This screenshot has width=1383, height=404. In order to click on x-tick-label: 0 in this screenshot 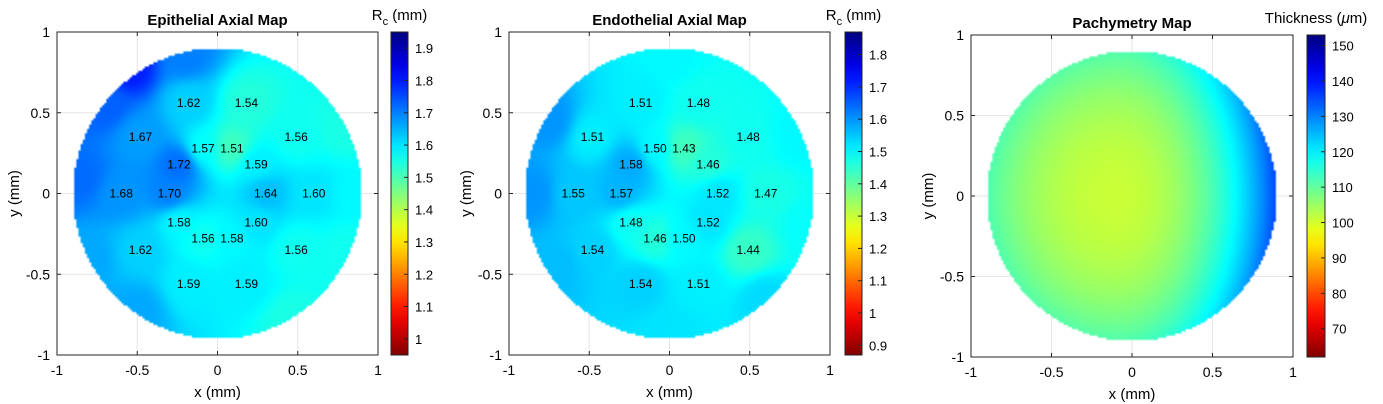, I will do `click(670, 370)`.